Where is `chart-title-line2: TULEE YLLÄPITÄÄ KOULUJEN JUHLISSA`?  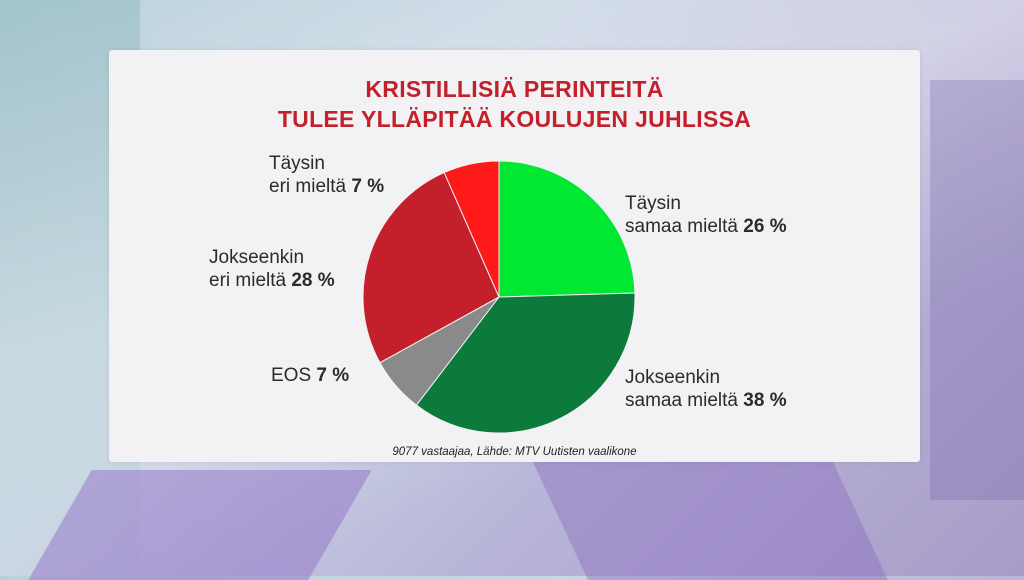 chart-title-line2: TULEE YLLÄPITÄÄ KOULUJEN JUHLISSA is located at coordinates (514, 119).